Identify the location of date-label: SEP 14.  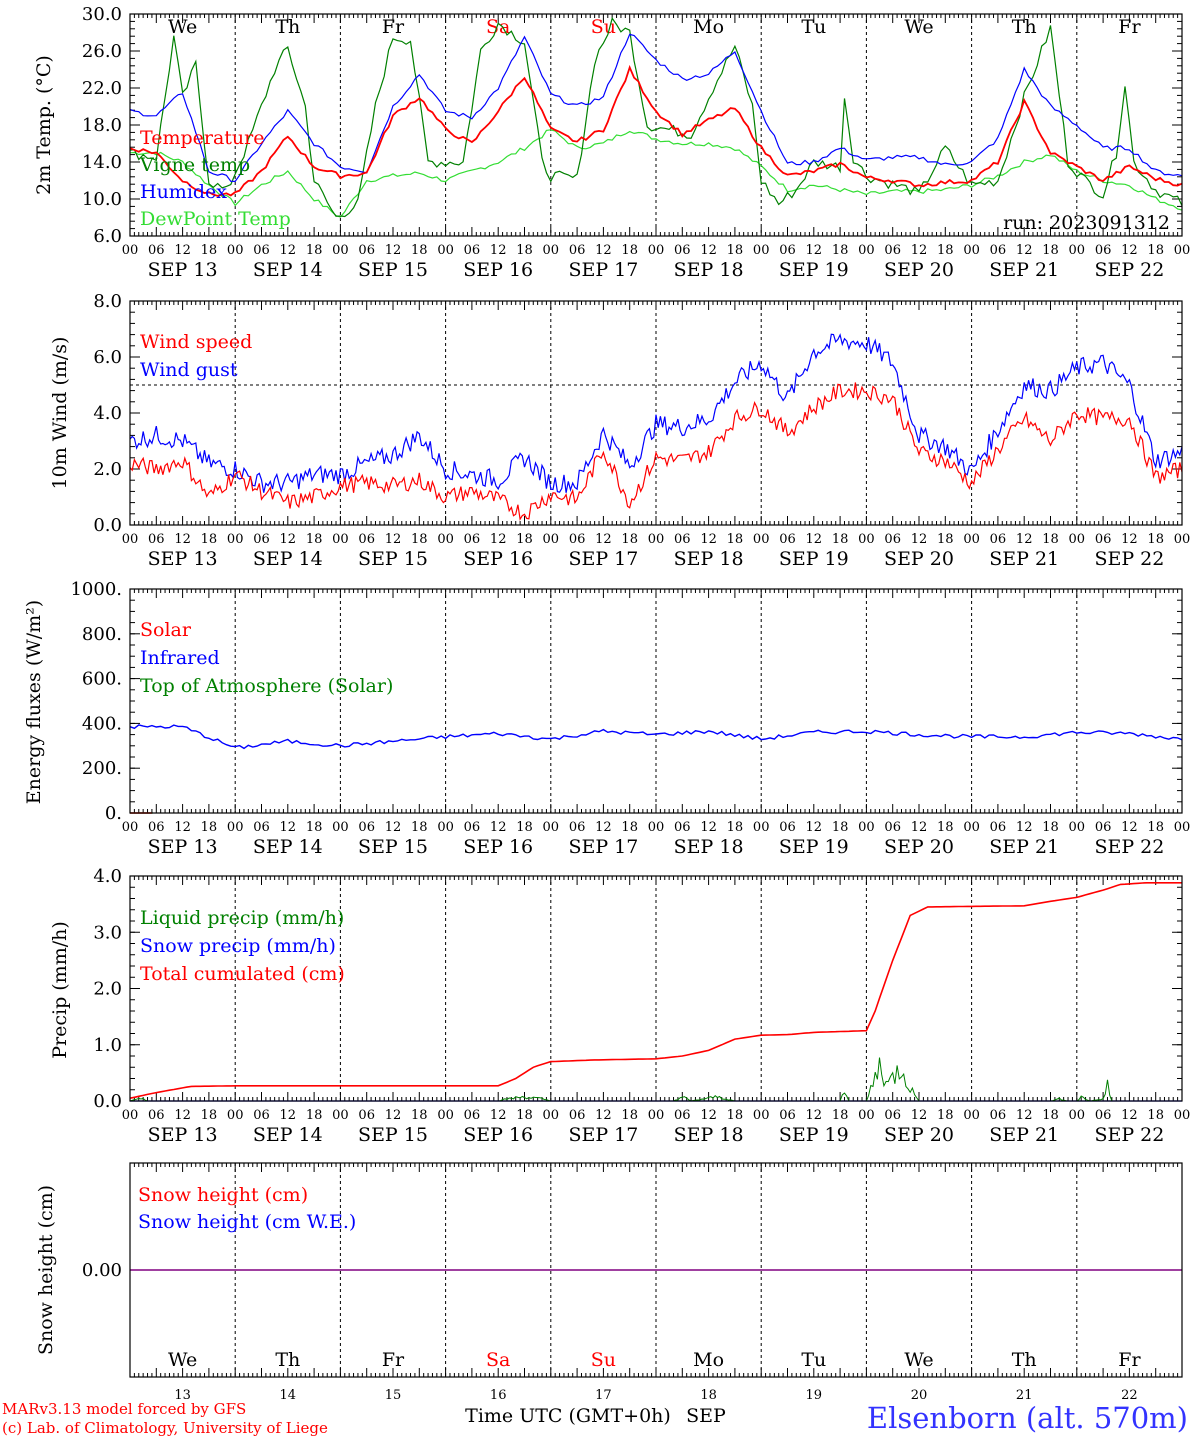
(288, 847).